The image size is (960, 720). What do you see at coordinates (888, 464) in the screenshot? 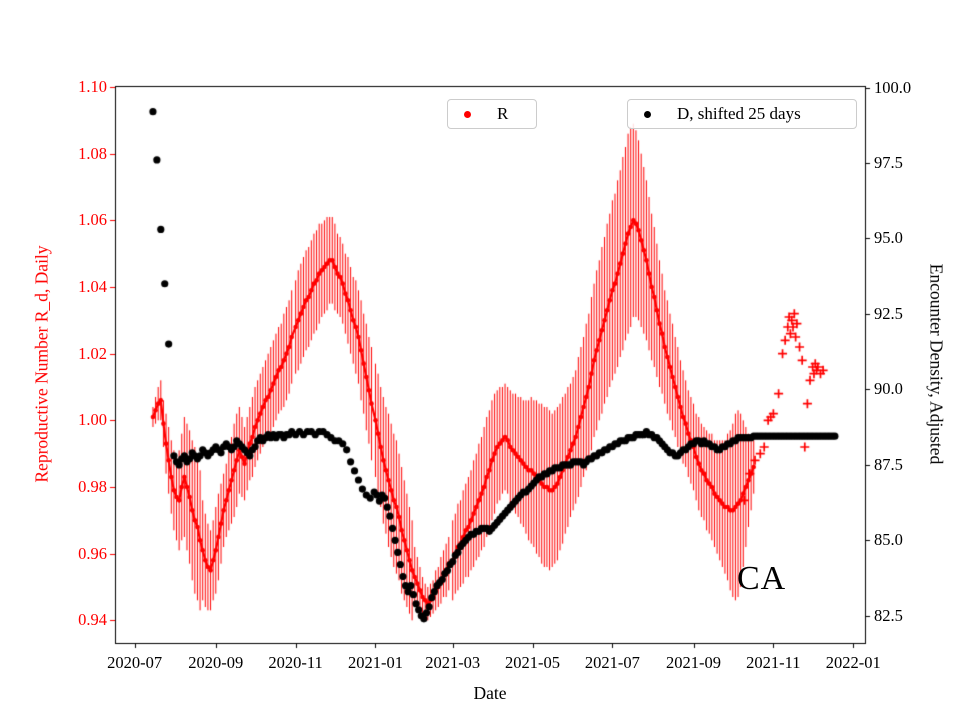
I see `right-y-tick-label: 87.5` at bounding box center [888, 464].